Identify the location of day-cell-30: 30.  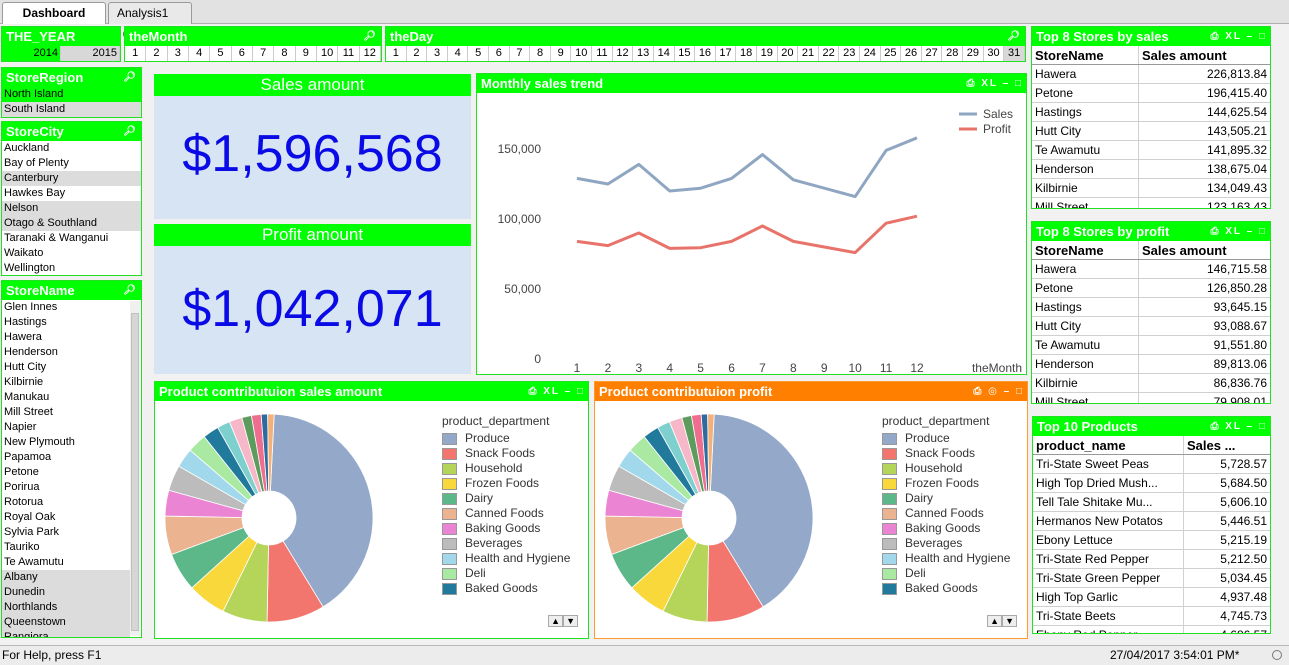
(994, 53).